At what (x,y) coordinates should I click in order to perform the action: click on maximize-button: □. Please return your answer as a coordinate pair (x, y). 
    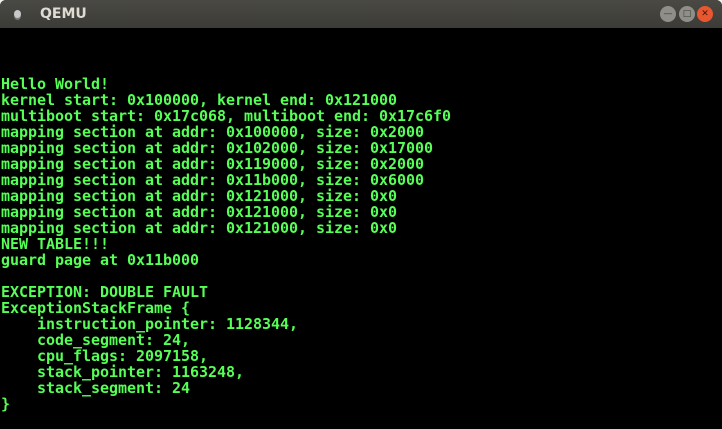
    Looking at the image, I should click on (687, 14).